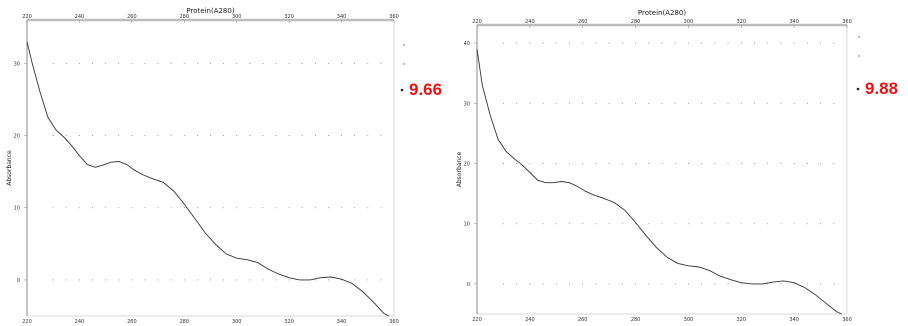 The image size is (908, 326). What do you see at coordinates (477, 22) in the screenshot?
I see `x-tick-label-top: 220` at bounding box center [477, 22].